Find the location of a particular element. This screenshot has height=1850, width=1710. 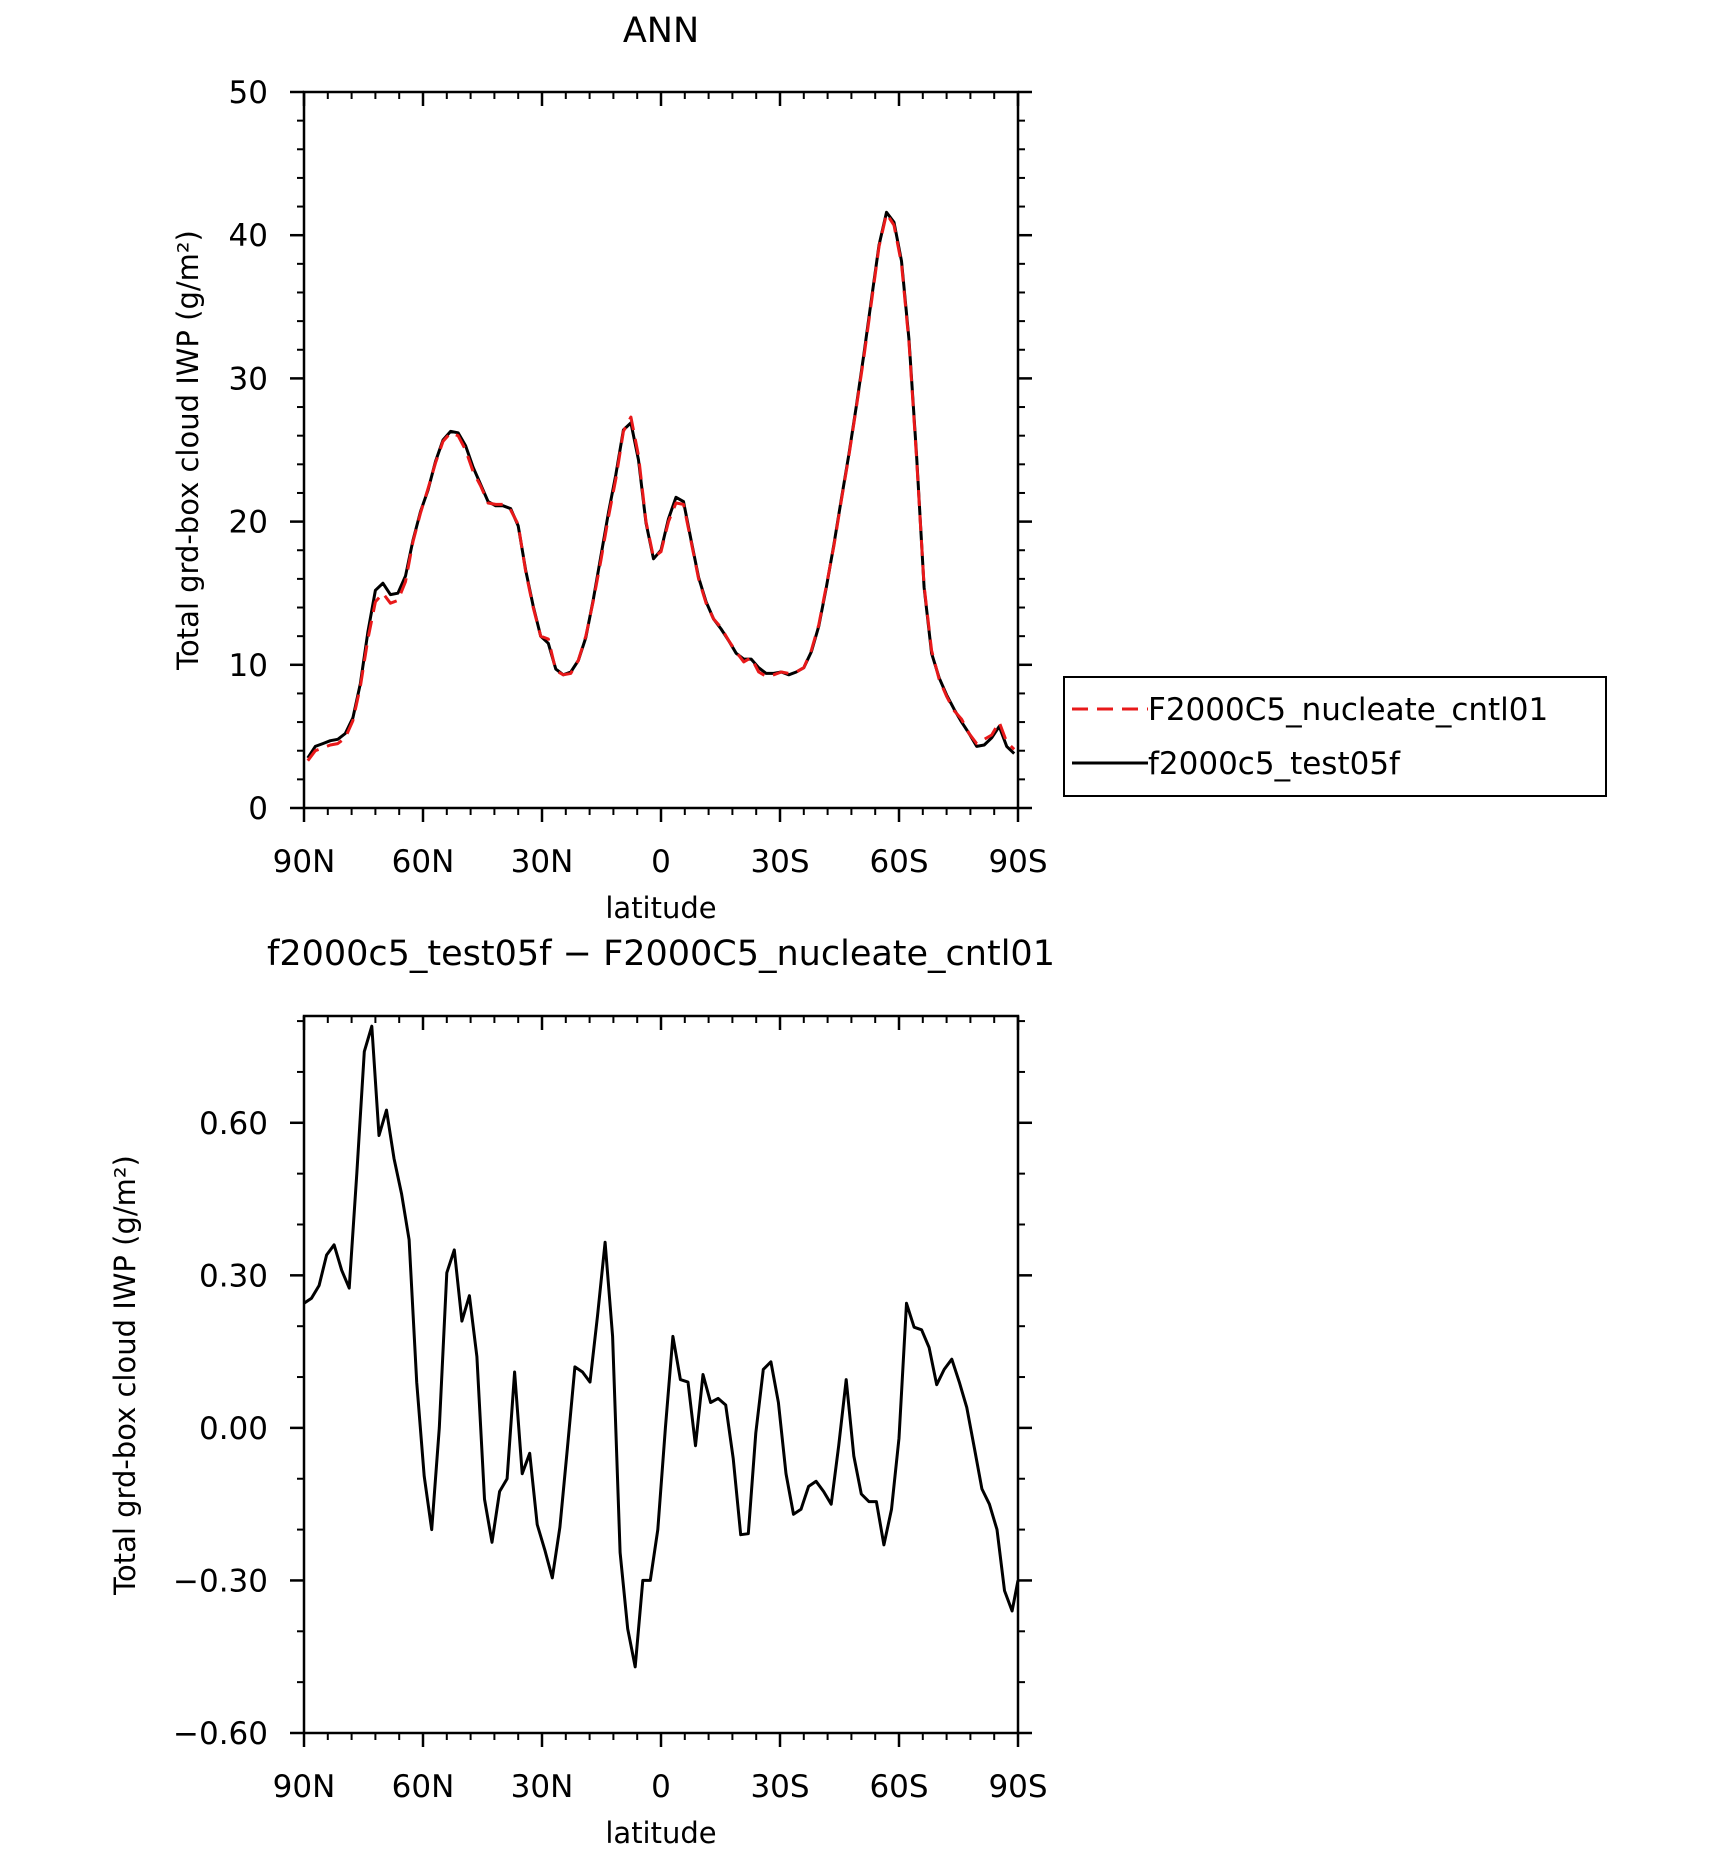

top-x-tick-label: 30S is located at coordinates (779, 862).